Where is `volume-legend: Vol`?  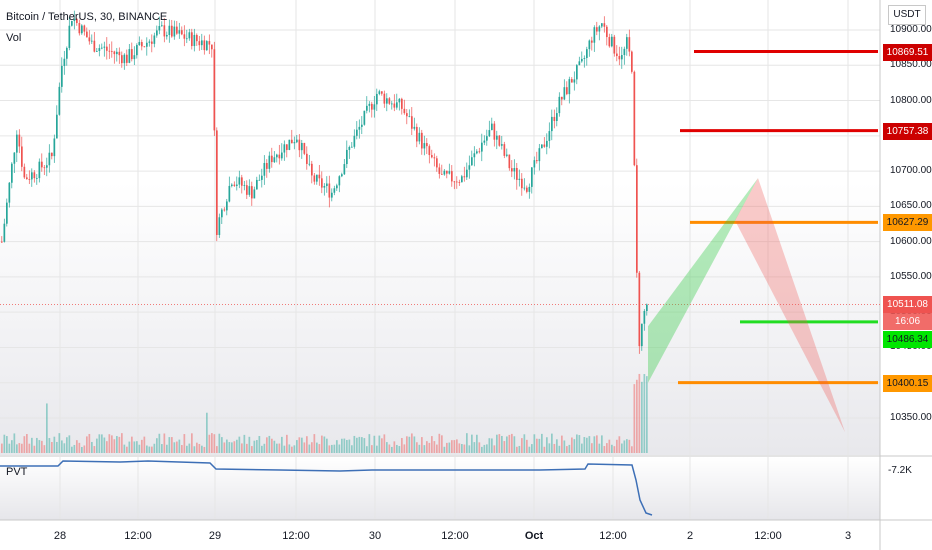 volume-legend: Vol is located at coordinates (14, 38).